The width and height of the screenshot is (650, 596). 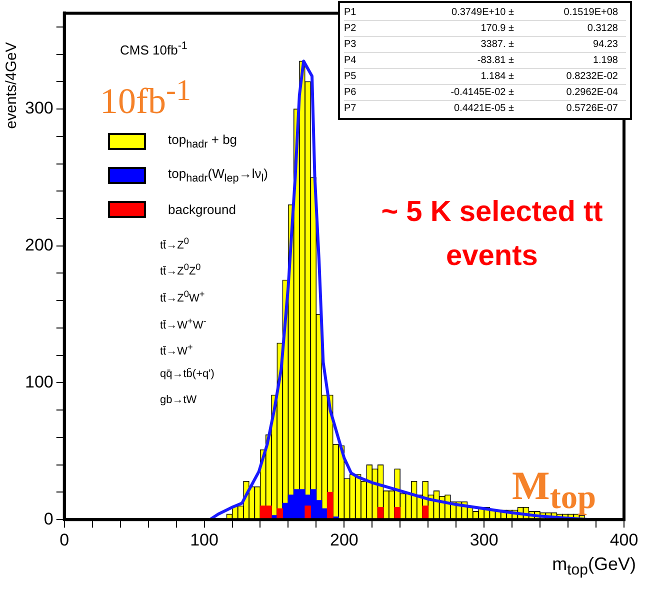 What do you see at coordinates (605, 60) in the screenshot?
I see `annotation: 1.198` at bounding box center [605, 60].